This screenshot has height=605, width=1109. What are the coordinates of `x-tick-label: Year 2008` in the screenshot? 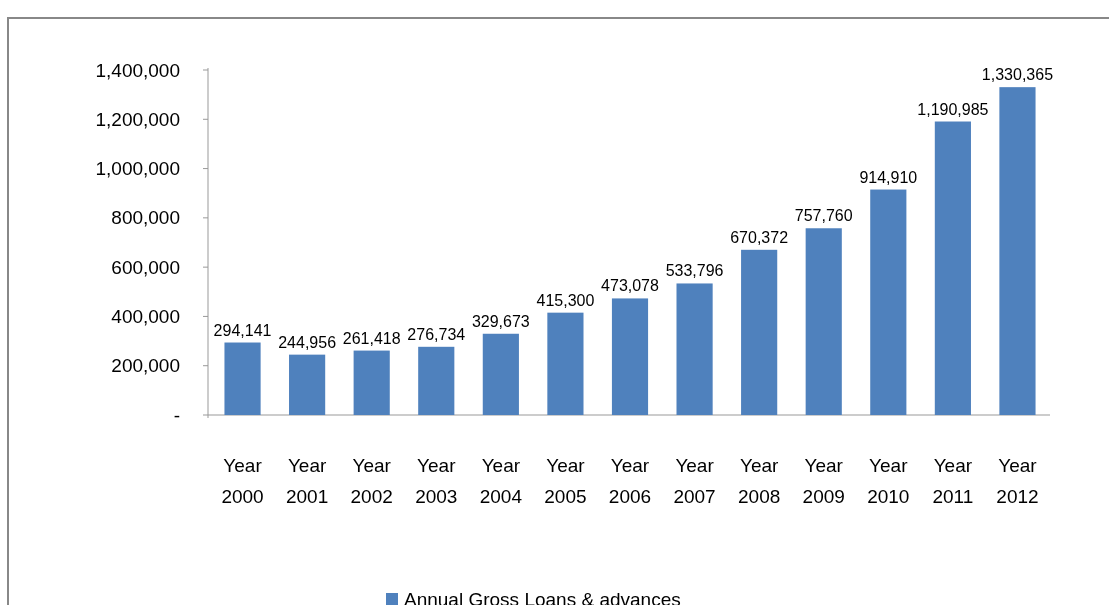 It's located at (759, 481).